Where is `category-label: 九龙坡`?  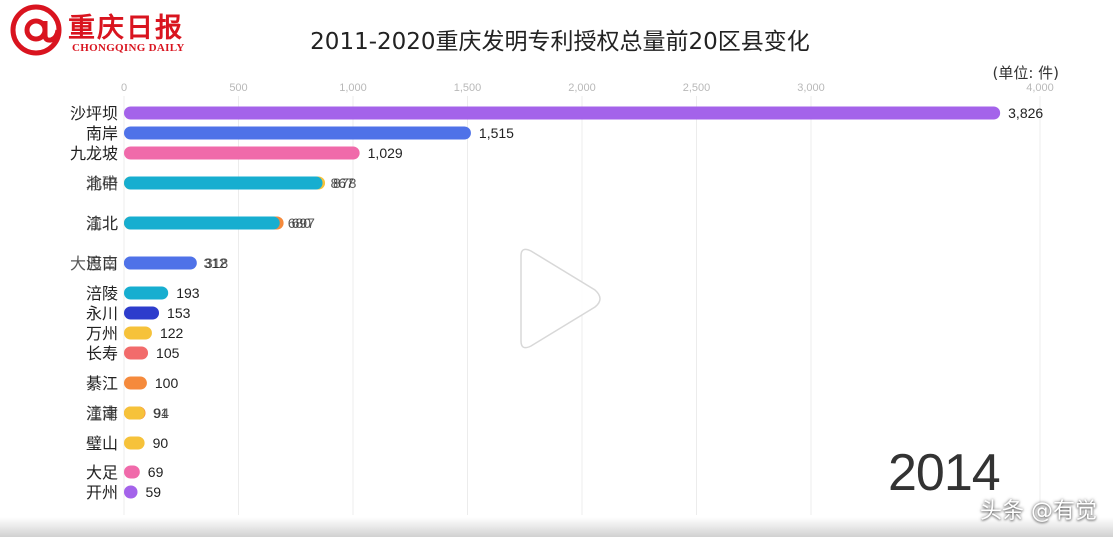 category-label: 九龙坡 is located at coordinates (94, 153).